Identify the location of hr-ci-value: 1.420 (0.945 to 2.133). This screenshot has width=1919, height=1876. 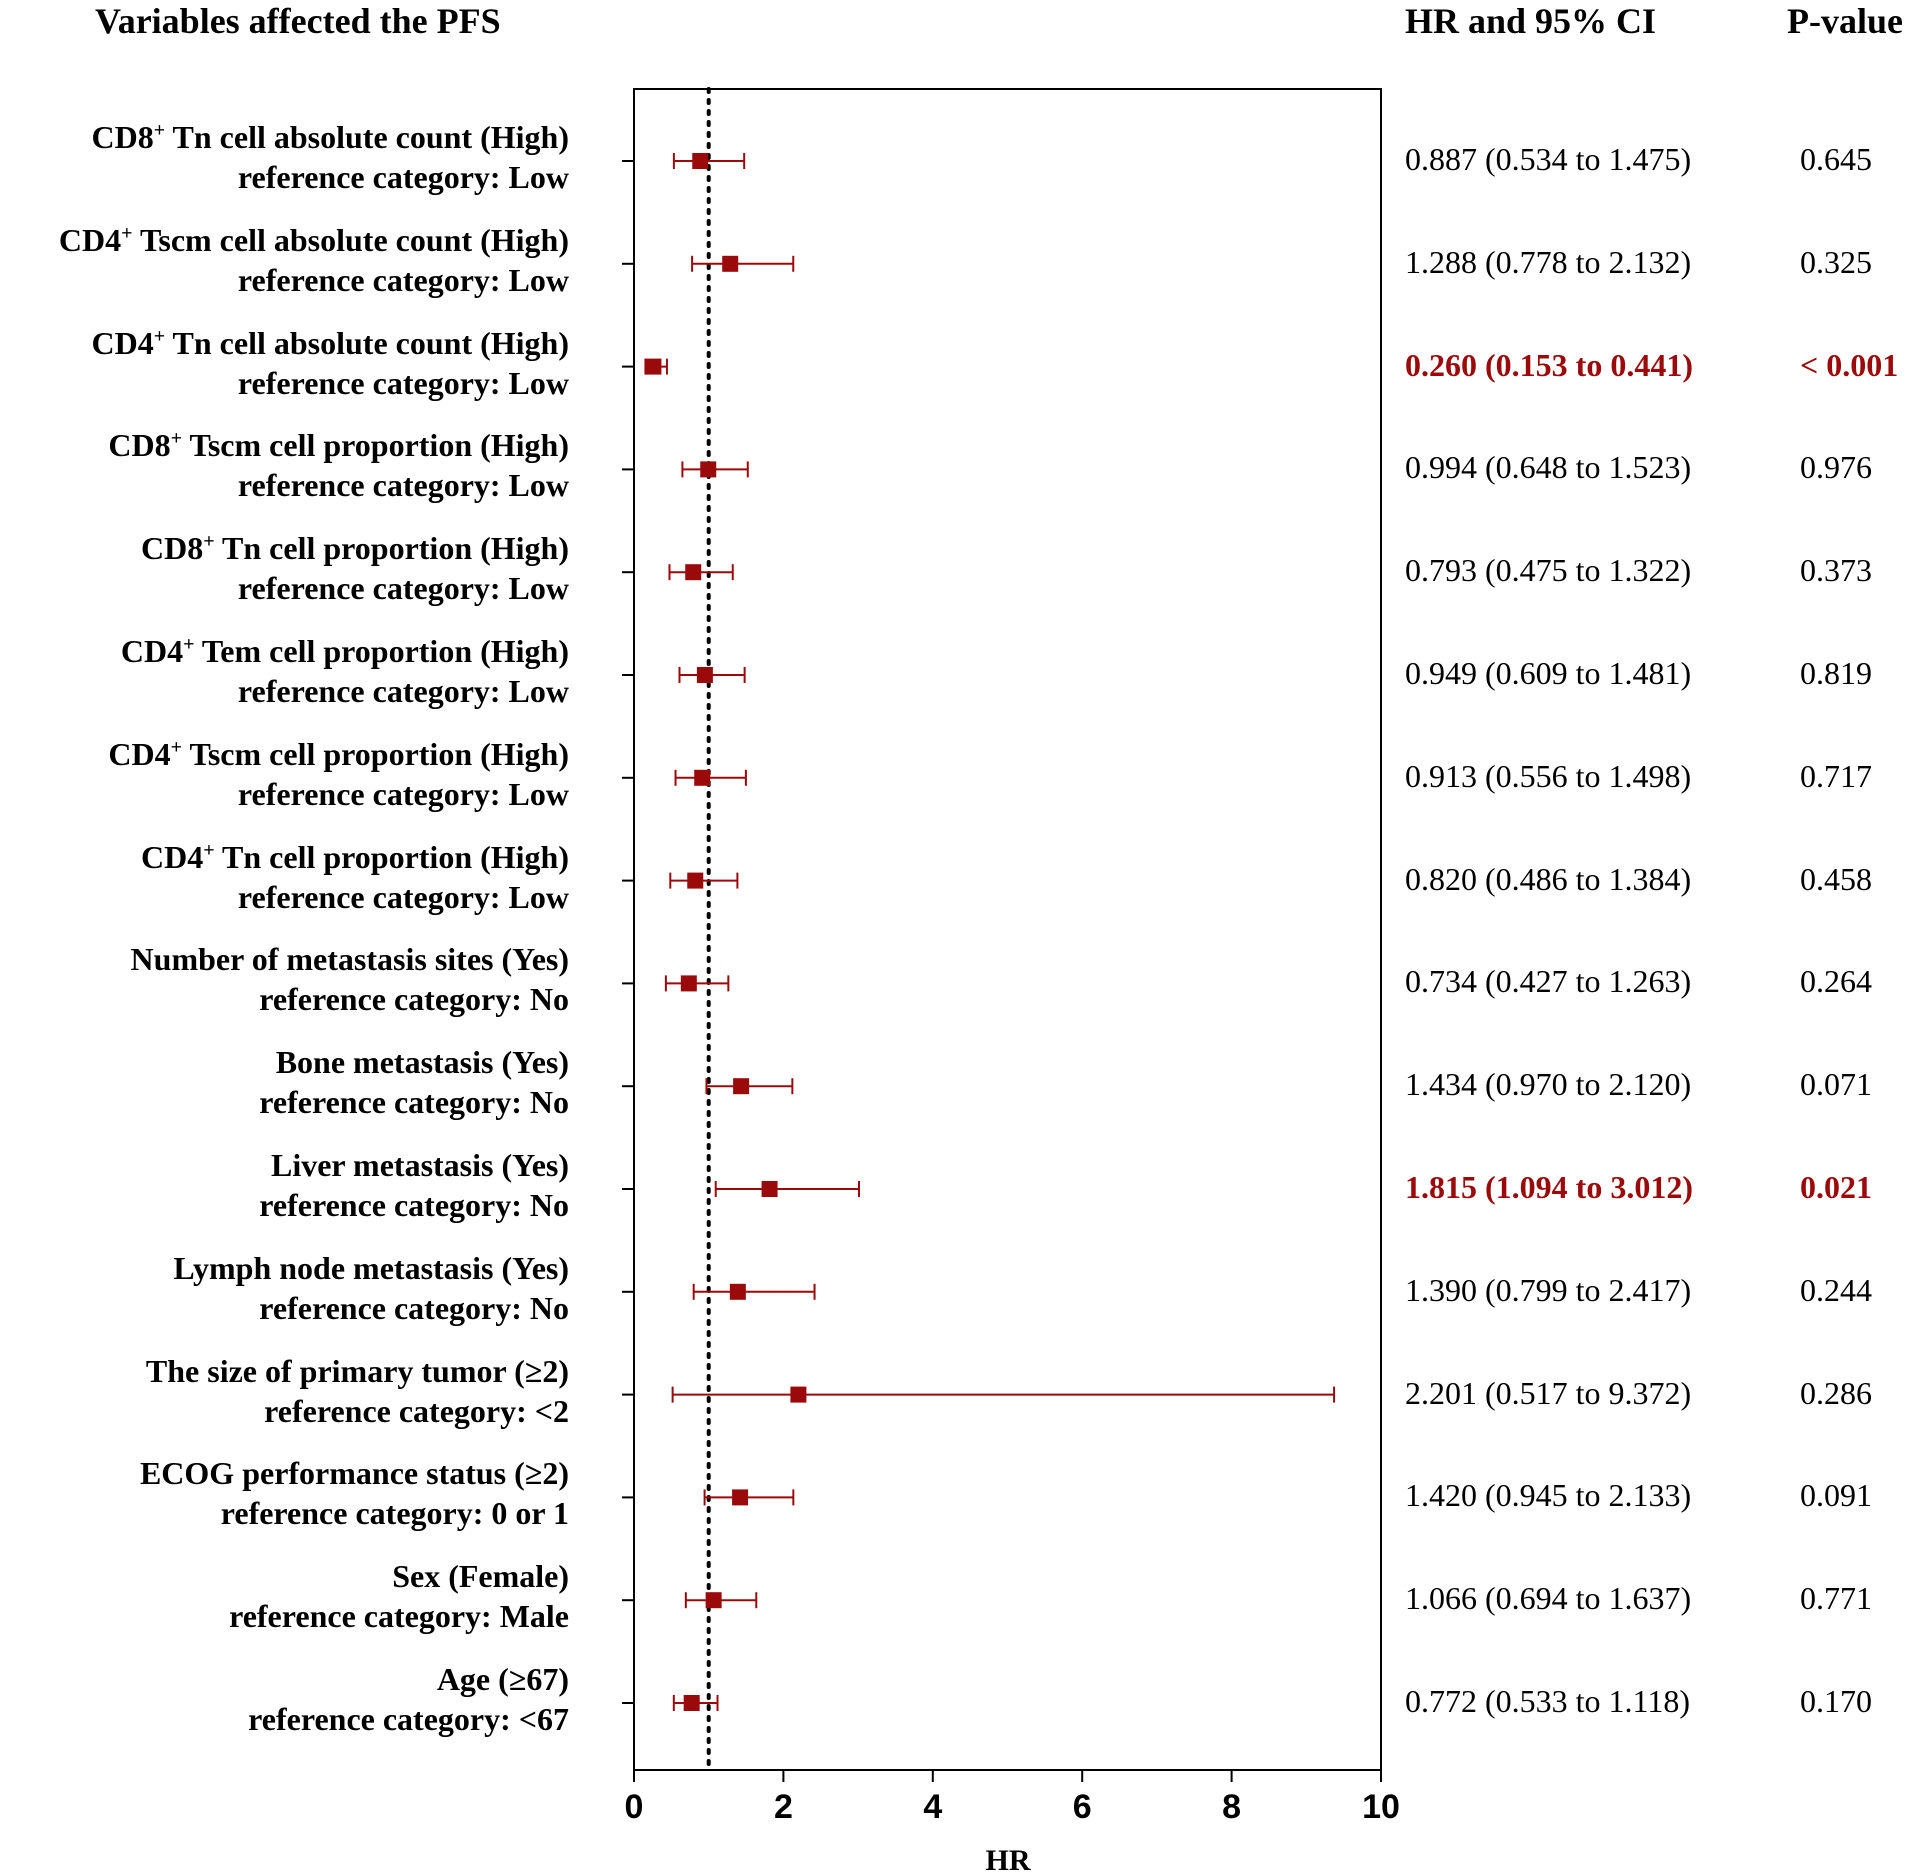
(1548, 1495).